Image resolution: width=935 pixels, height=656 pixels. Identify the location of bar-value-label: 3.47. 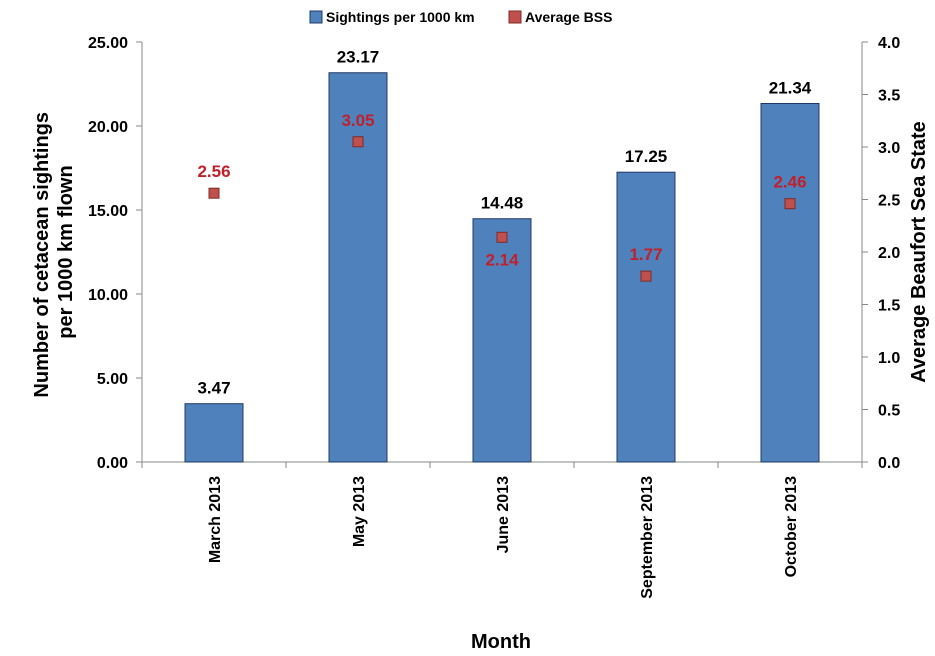
(213, 388).